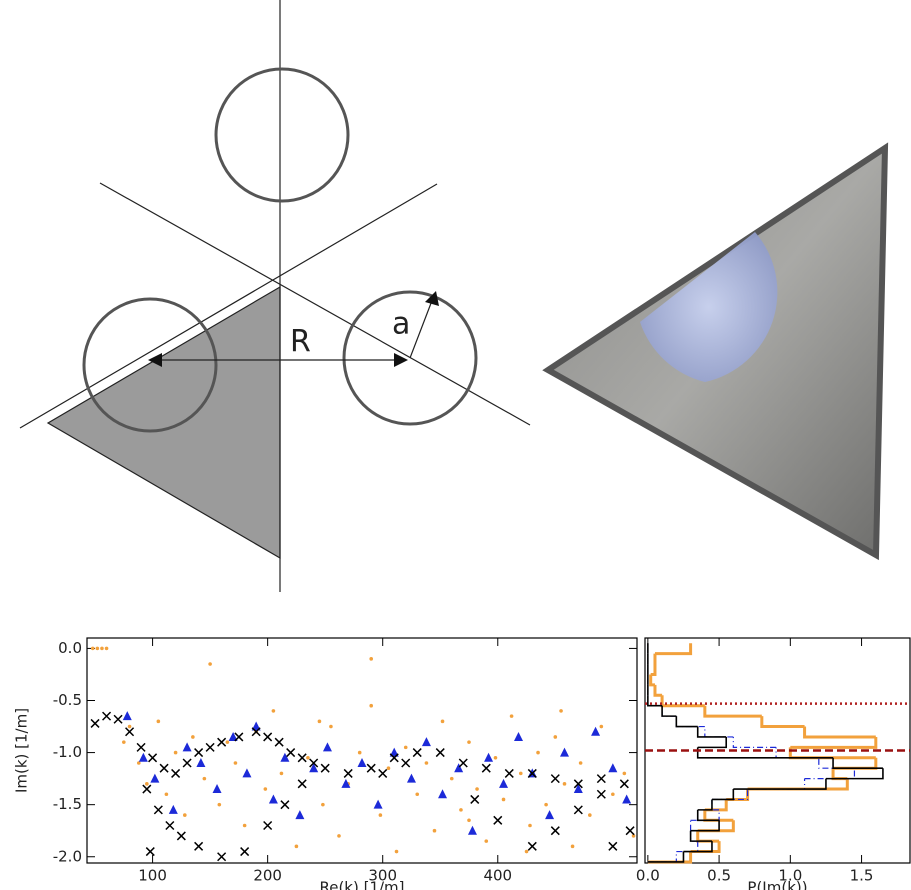 This screenshot has height=890, width=911. What do you see at coordinates (401, 324) in the screenshot?
I see `label-a: a` at bounding box center [401, 324].